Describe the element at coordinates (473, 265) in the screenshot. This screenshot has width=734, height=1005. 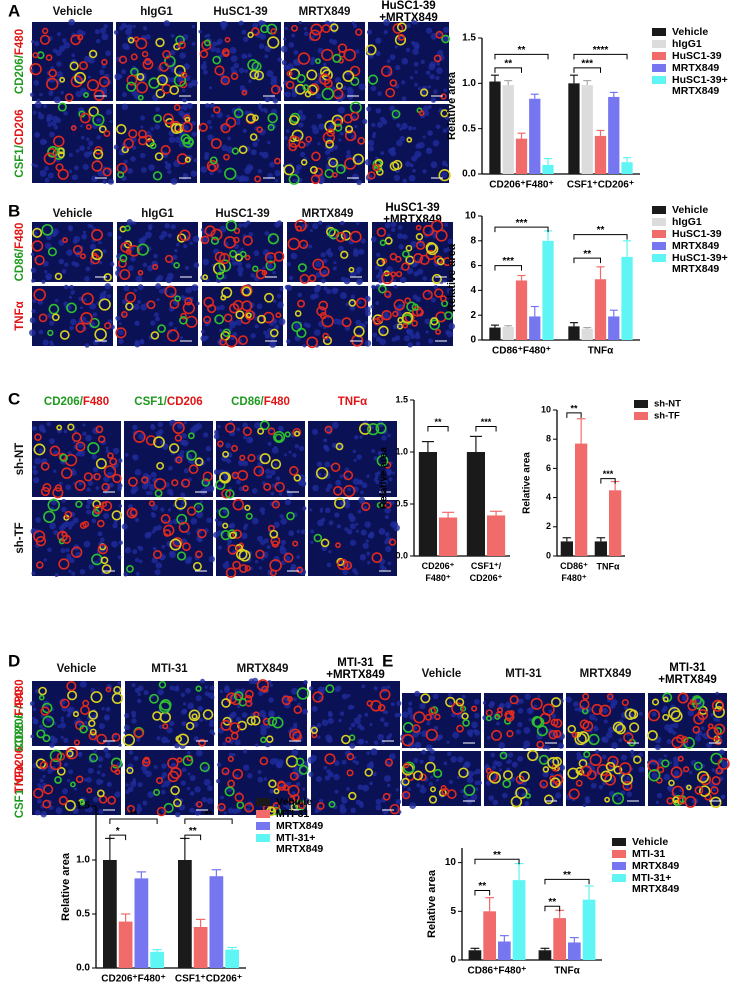
I see `y-tick-label: 6` at that location.